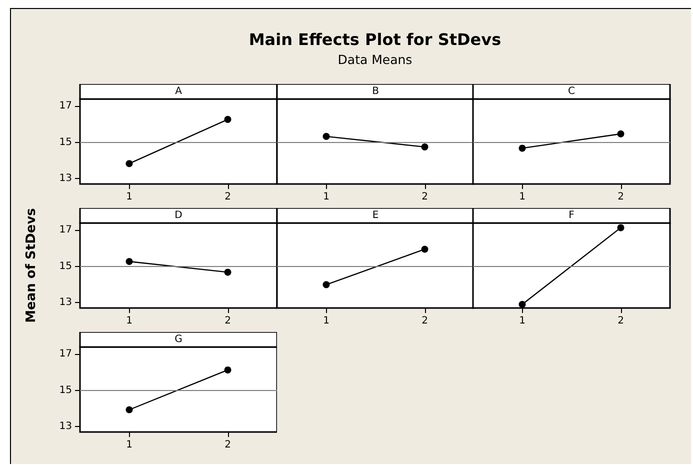 The image size is (693, 465). Describe the element at coordinates (375, 59) in the screenshot. I see `chart-subtitle: Data Means` at that location.